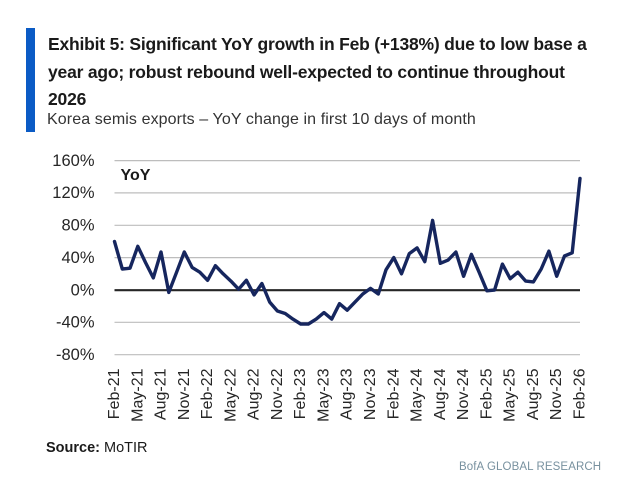 The image size is (641, 486). What do you see at coordinates (73, 193) in the screenshot?
I see `svg-text: 120%` at bounding box center [73, 193].